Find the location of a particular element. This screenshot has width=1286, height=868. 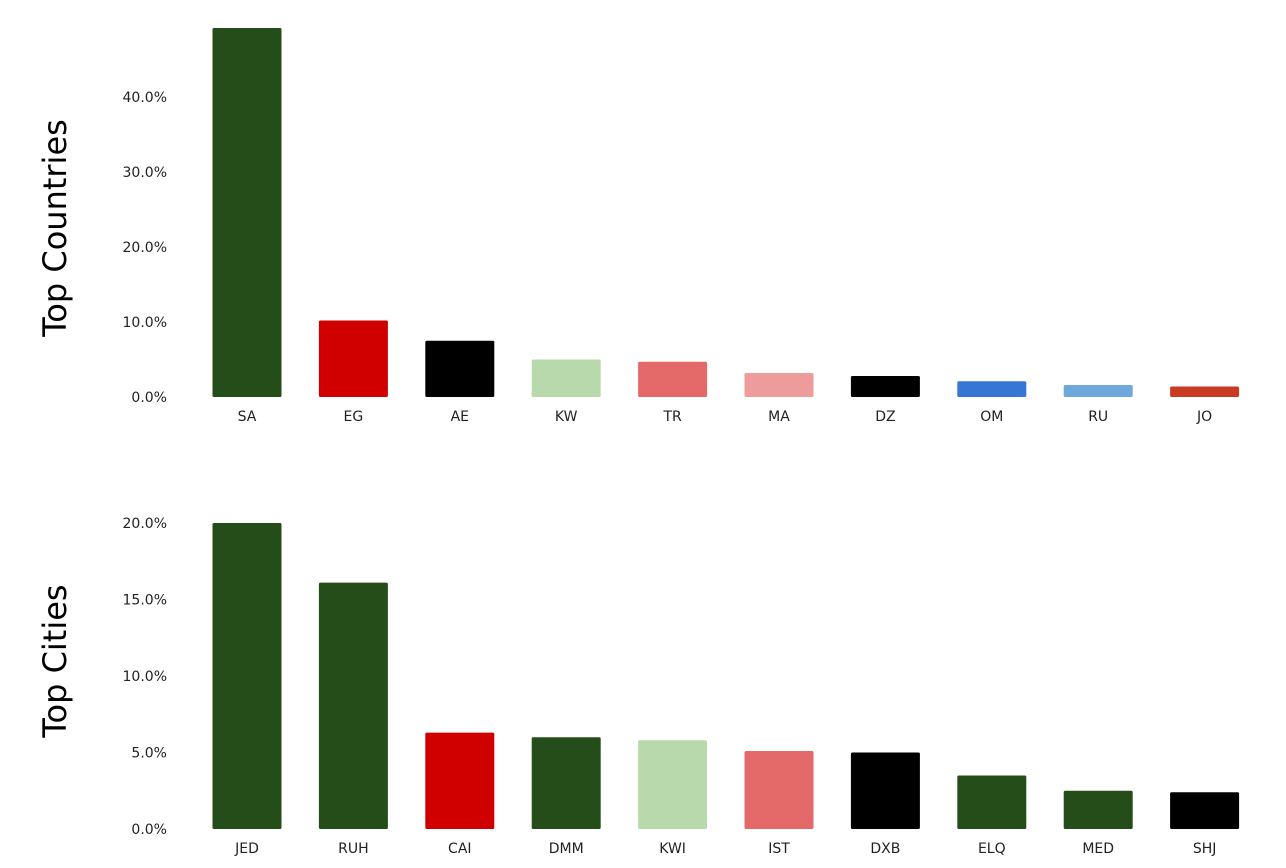

countries-bar-ma is located at coordinates (779, 385).